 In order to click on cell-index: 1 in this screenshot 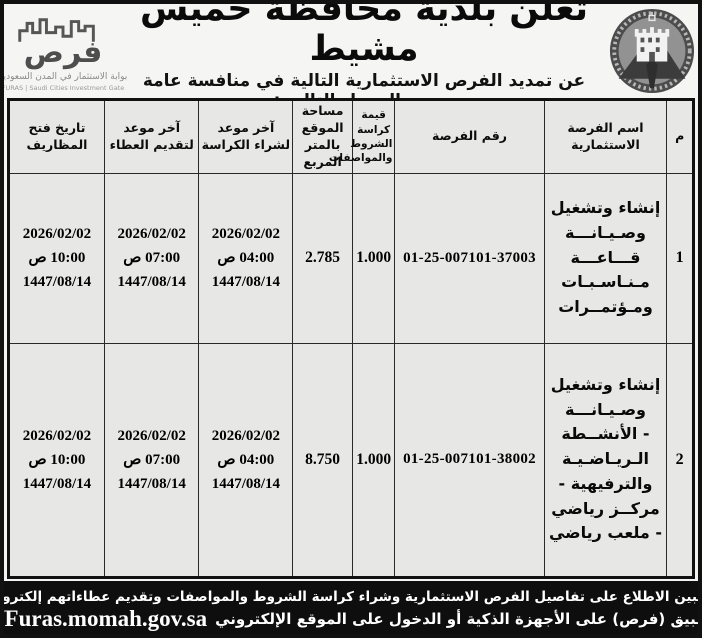, I will do `click(680, 258)`.